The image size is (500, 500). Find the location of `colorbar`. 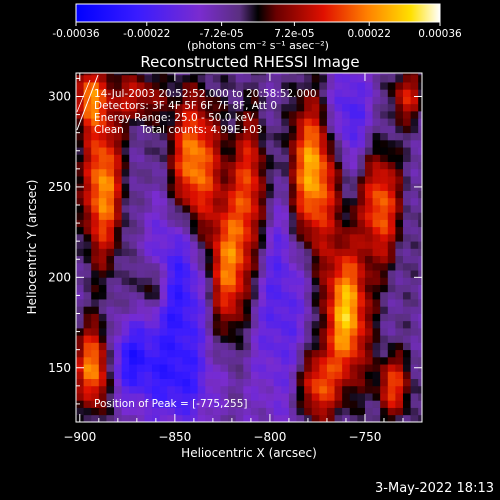

colorbar is located at coordinates (258, 13).